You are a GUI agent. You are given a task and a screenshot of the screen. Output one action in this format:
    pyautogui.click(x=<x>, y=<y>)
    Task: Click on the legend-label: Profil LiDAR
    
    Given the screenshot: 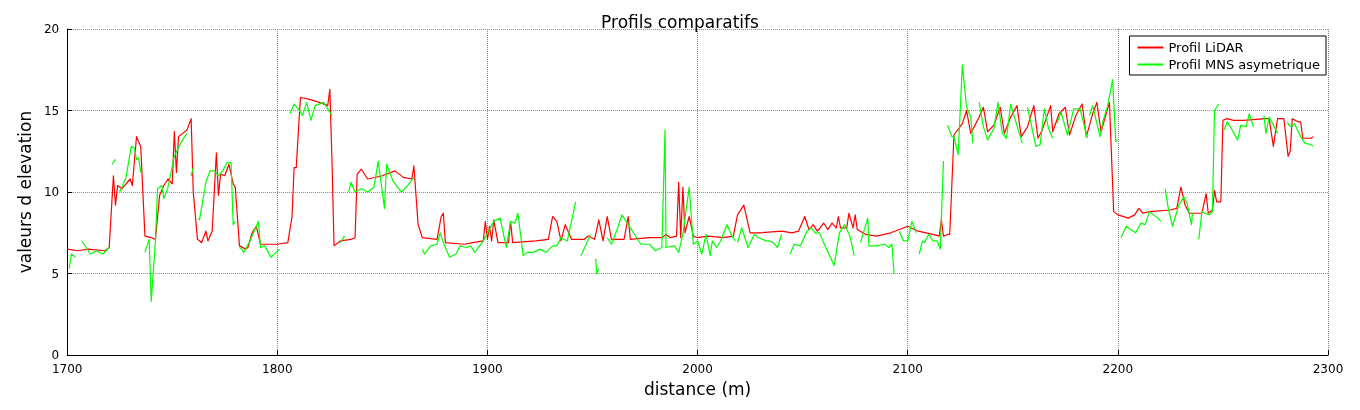 What is the action you would take?
    pyautogui.click(x=1206, y=47)
    